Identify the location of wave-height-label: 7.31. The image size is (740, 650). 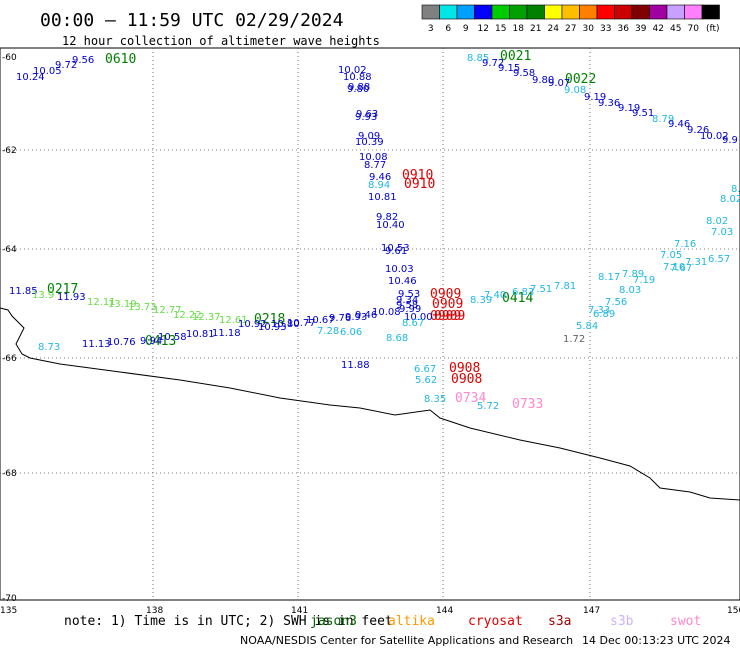
(696, 262).